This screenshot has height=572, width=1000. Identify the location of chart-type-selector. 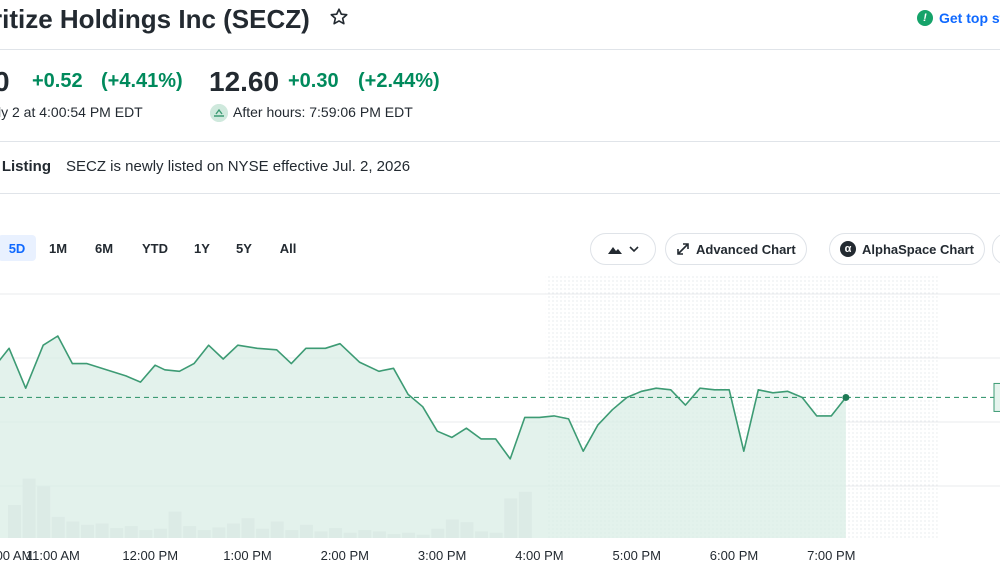
(623, 249).